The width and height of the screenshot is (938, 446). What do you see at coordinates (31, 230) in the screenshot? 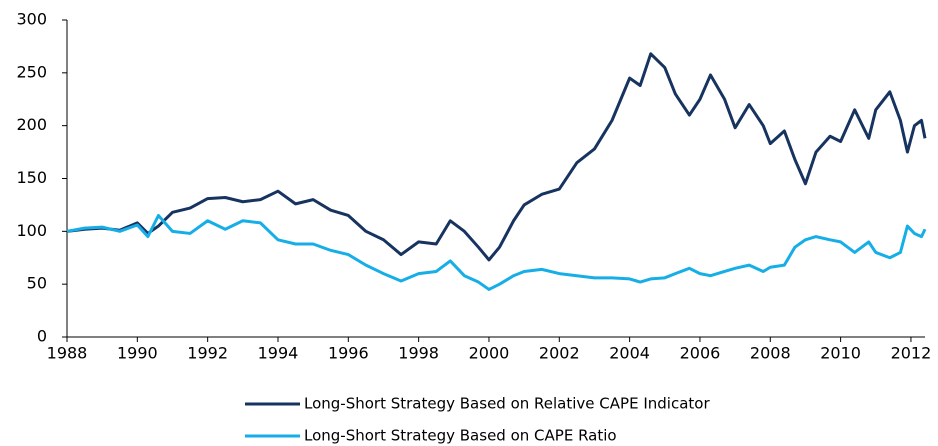
I see `y-tick-label: 100` at bounding box center [31, 230].